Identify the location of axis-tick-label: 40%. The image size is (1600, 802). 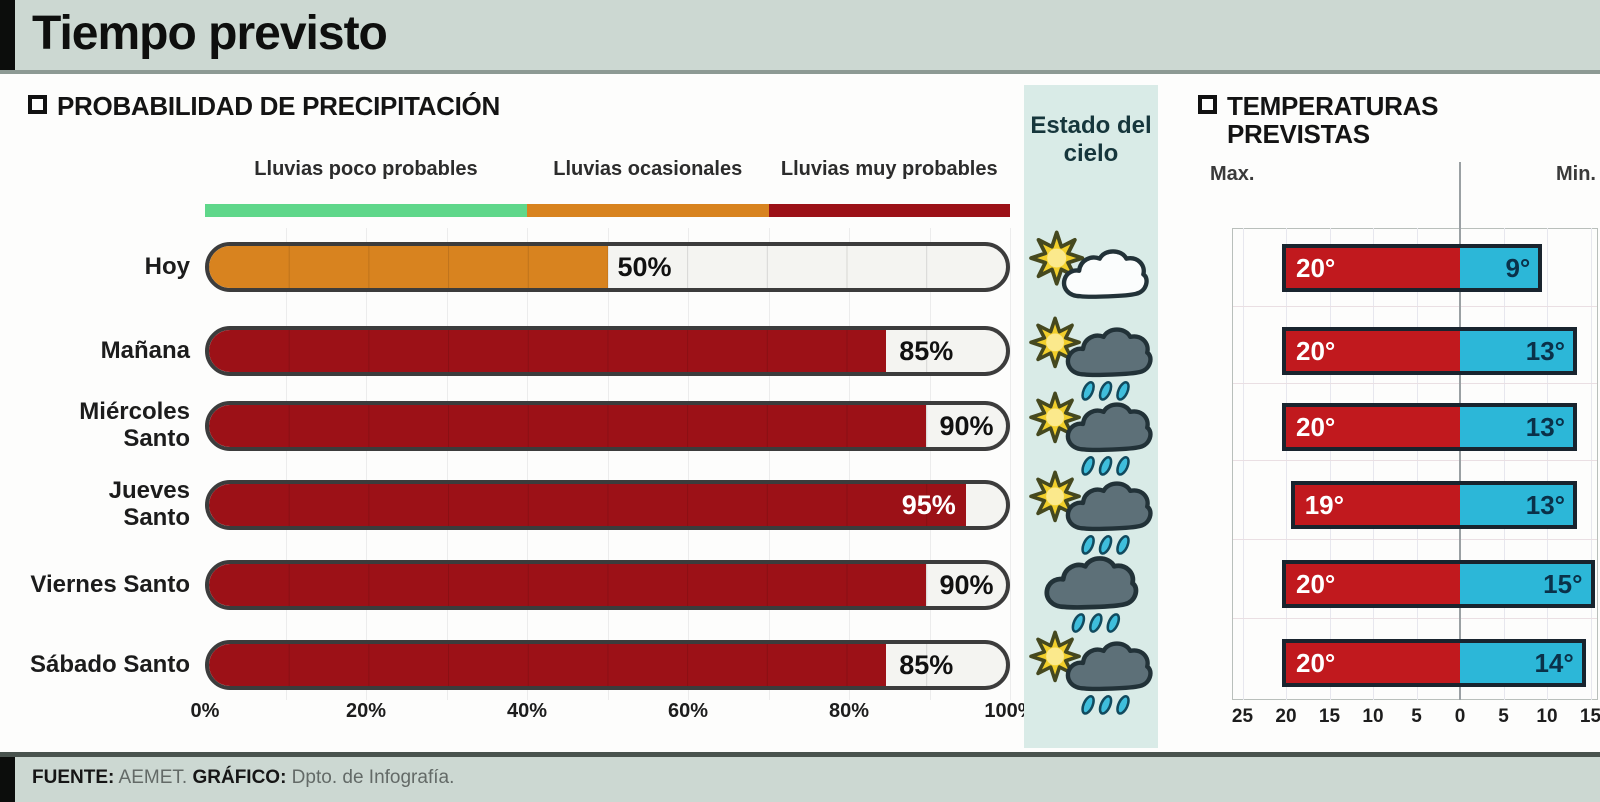
(527, 711).